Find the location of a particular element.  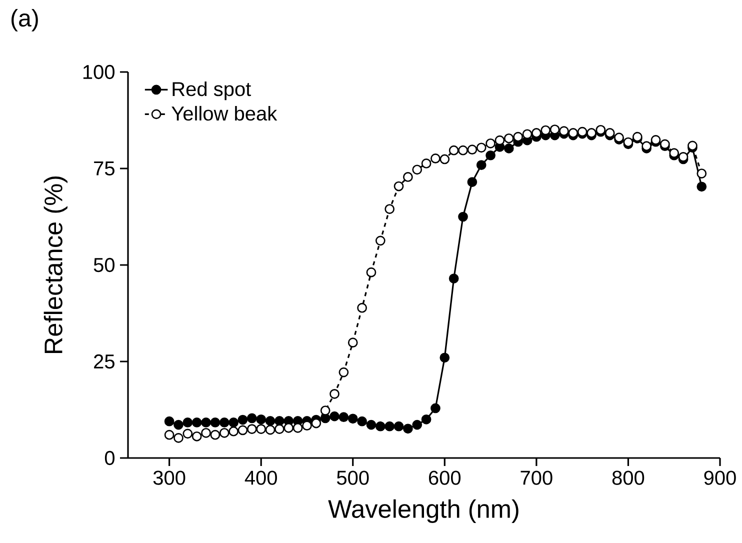

y-tick-label: 50 is located at coordinates (104, 265).